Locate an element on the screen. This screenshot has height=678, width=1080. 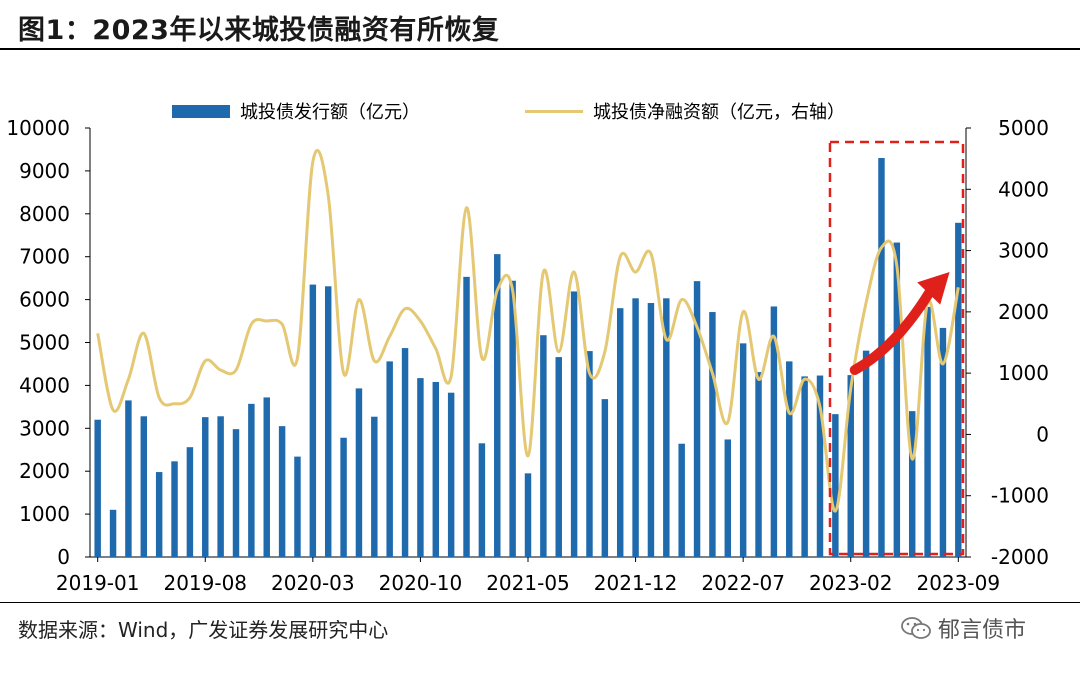
trend-arrow-shaft is located at coordinates (891, 331).